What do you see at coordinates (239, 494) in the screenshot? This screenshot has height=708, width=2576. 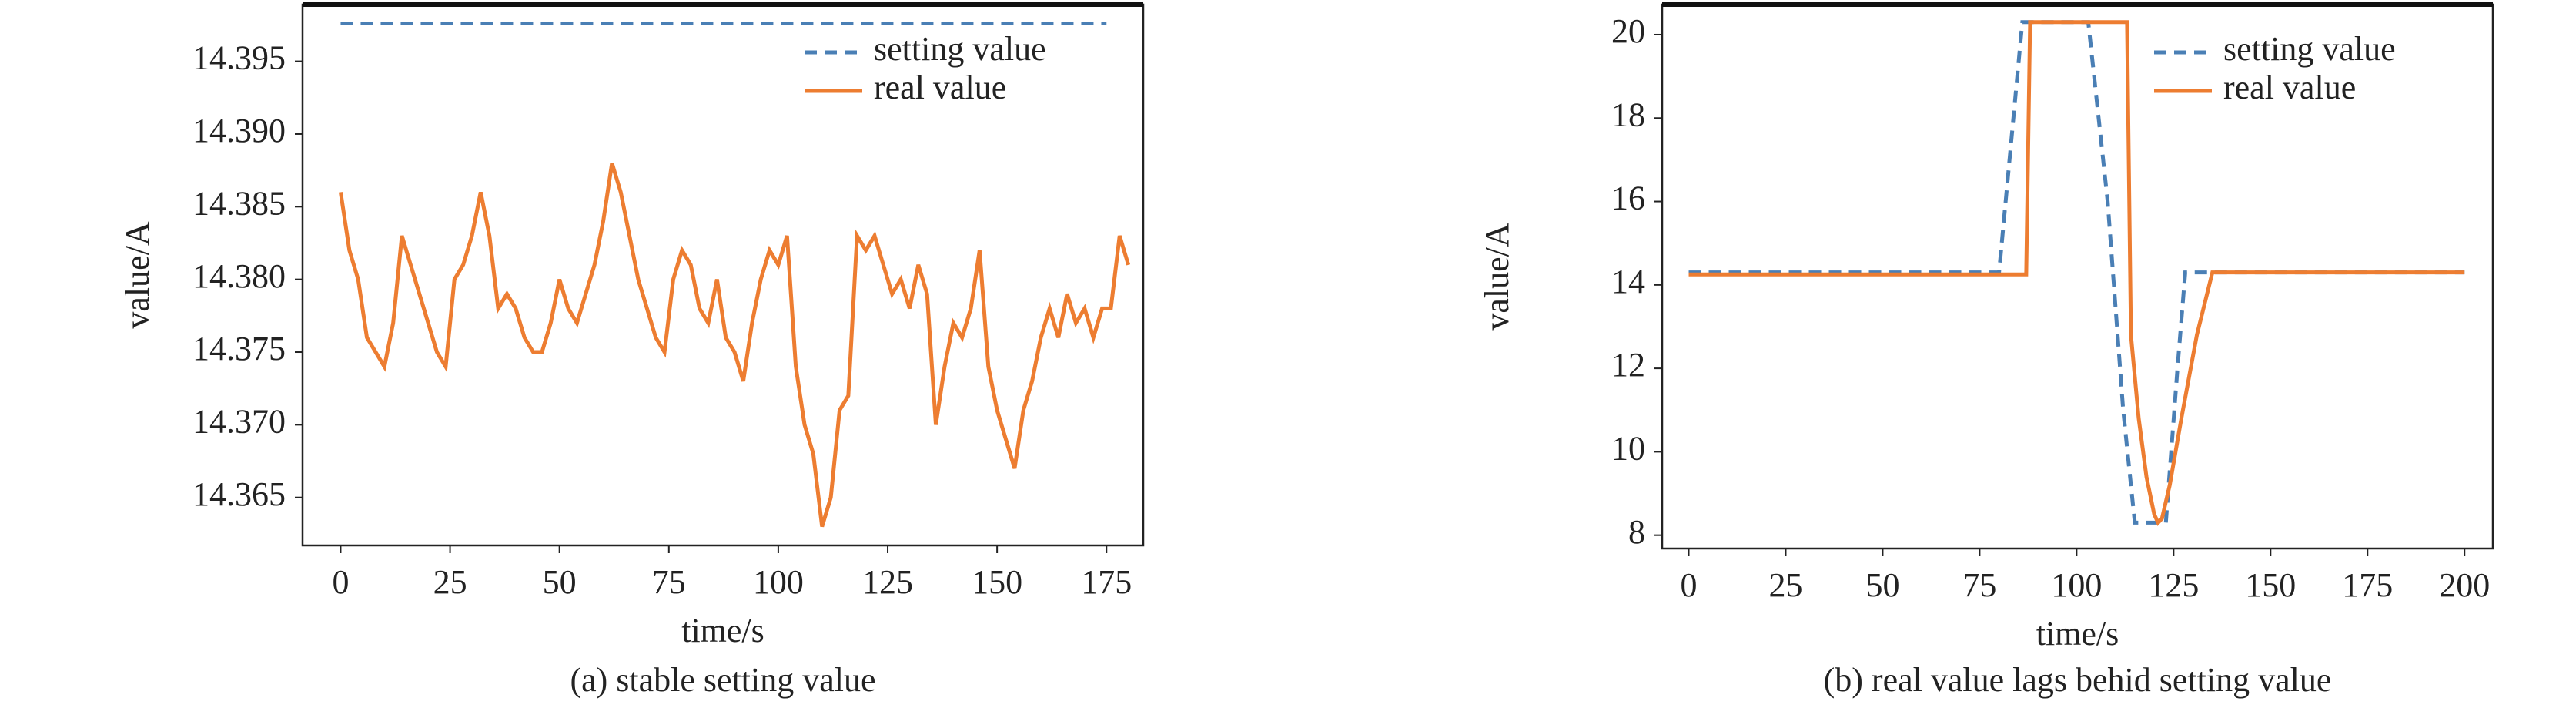 I see `y-tick-label: 14.365` at bounding box center [239, 494].